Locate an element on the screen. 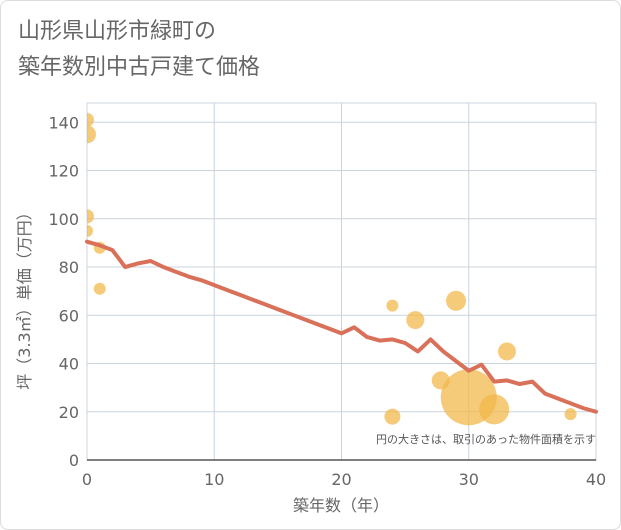 The height and width of the screenshot is (530, 621). chart-title: 山形県山形市緑町の 築年数別中古戸建て価格 is located at coordinates (139, 49).